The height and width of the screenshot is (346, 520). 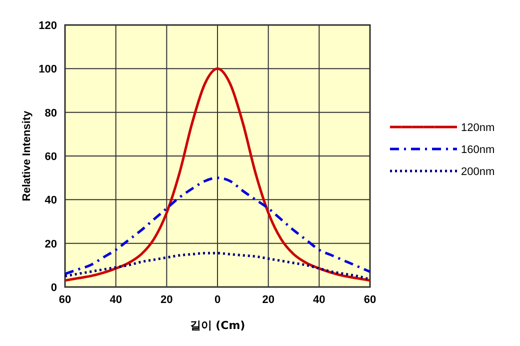 I want to click on y-tick-label: 100, so click(x=47, y=70).